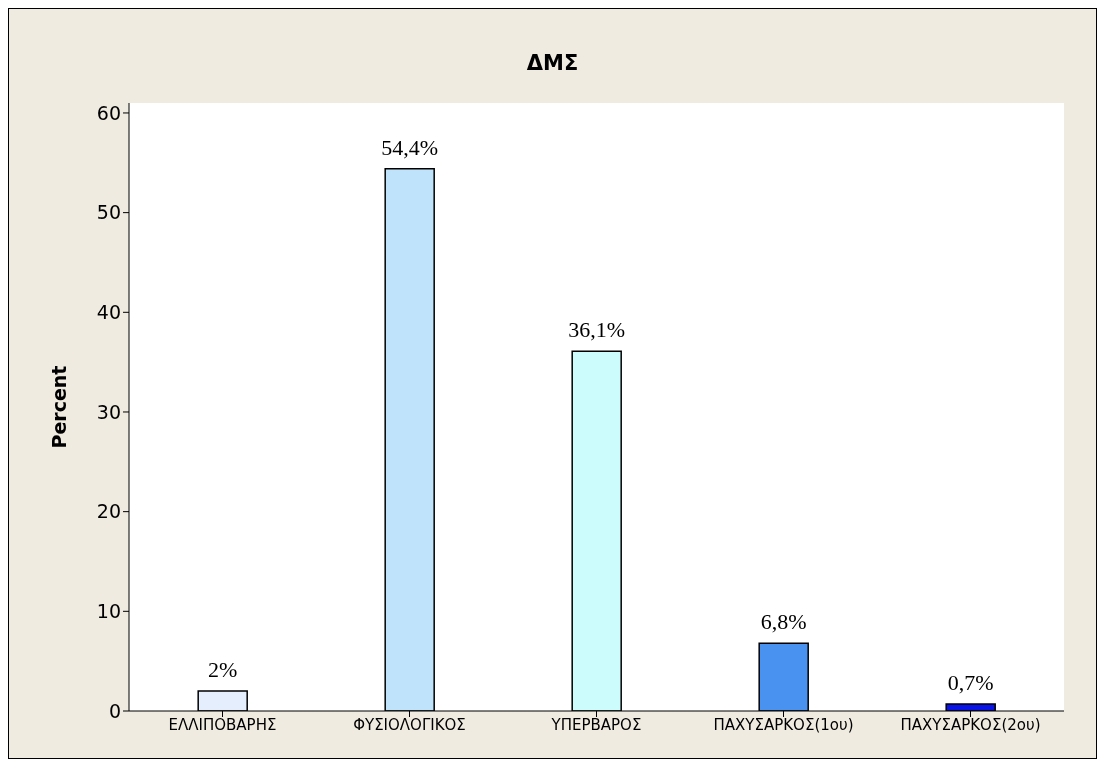 The image size is (1105, 767). What do you see at coordinates (783, 622) in the screenshot?
I see `data-label: 6,8%` at bounding box center [783, 622].